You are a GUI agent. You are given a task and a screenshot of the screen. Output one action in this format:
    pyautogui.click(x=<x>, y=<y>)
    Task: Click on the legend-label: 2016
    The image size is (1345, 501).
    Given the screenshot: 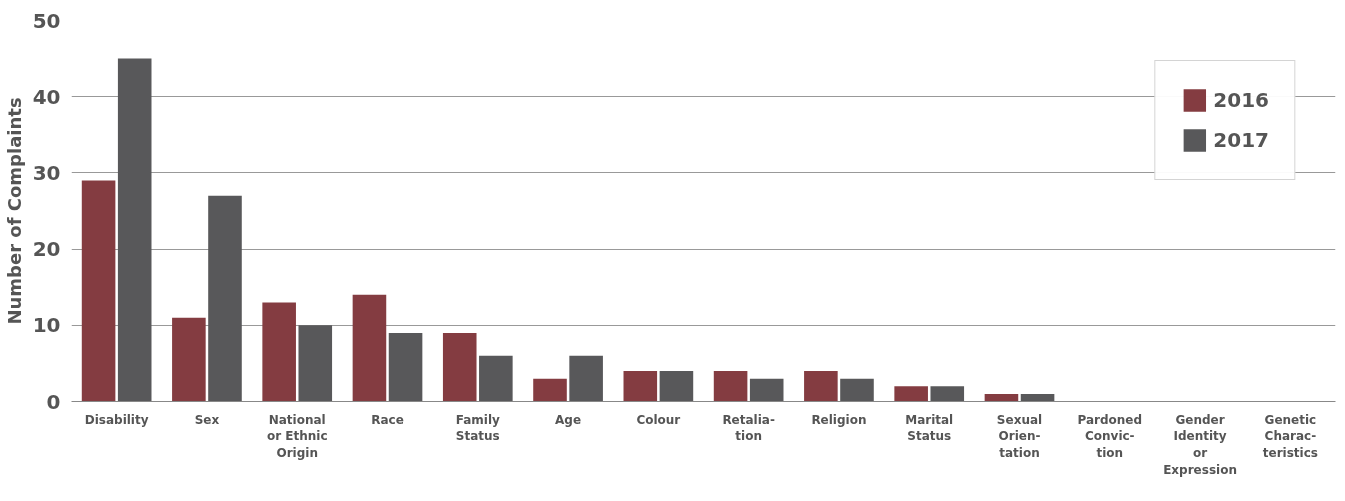 What is the action you would take?
    pyautogui.click(x=1241, y=100)
    